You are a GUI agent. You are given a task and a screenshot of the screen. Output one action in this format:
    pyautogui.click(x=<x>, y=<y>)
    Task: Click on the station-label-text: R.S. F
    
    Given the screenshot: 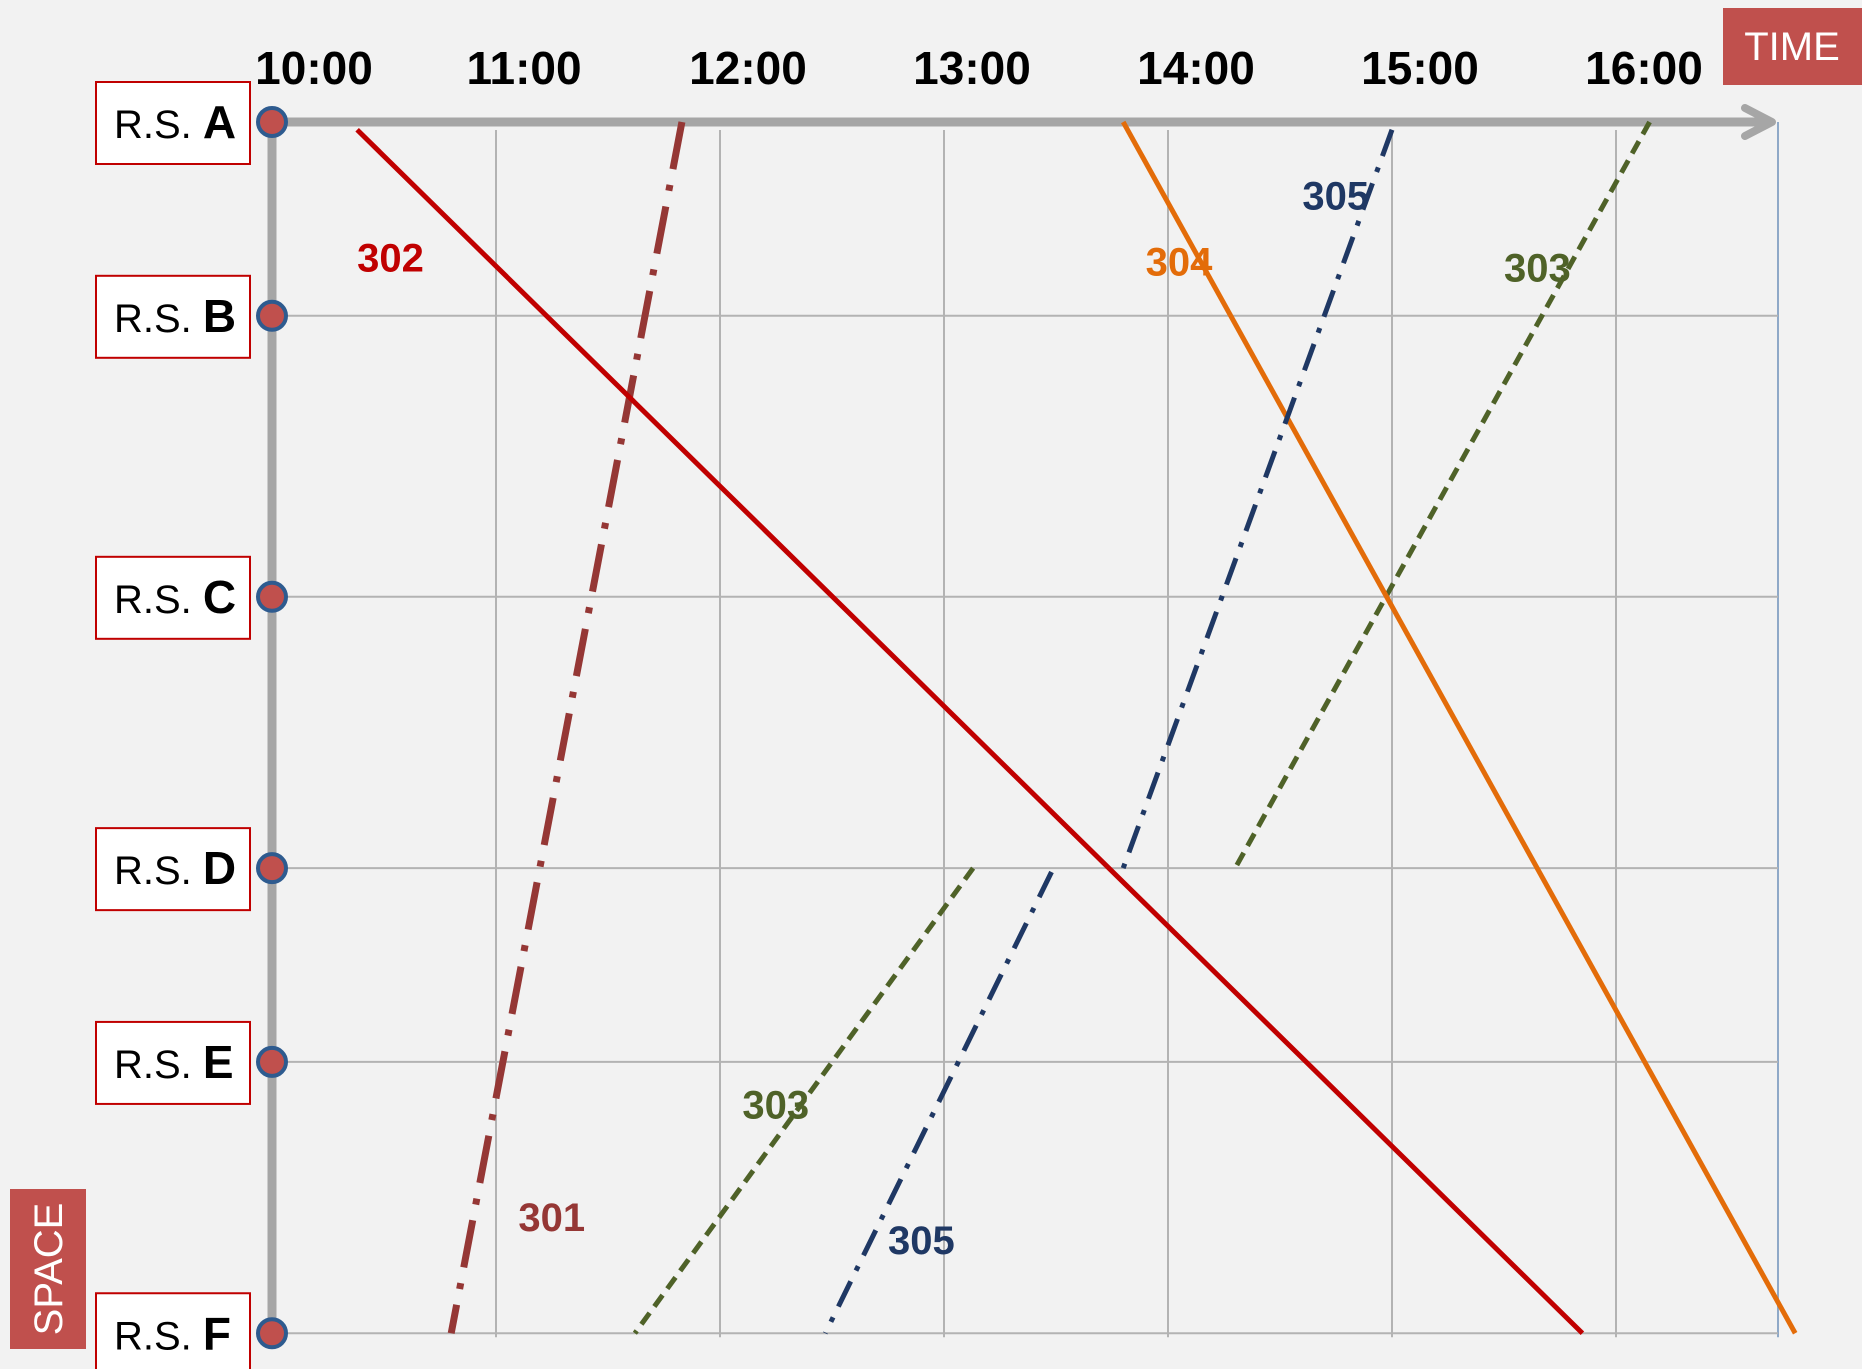 What is the action you would take?
    pyautogui.click(x=172, y=1333)
    